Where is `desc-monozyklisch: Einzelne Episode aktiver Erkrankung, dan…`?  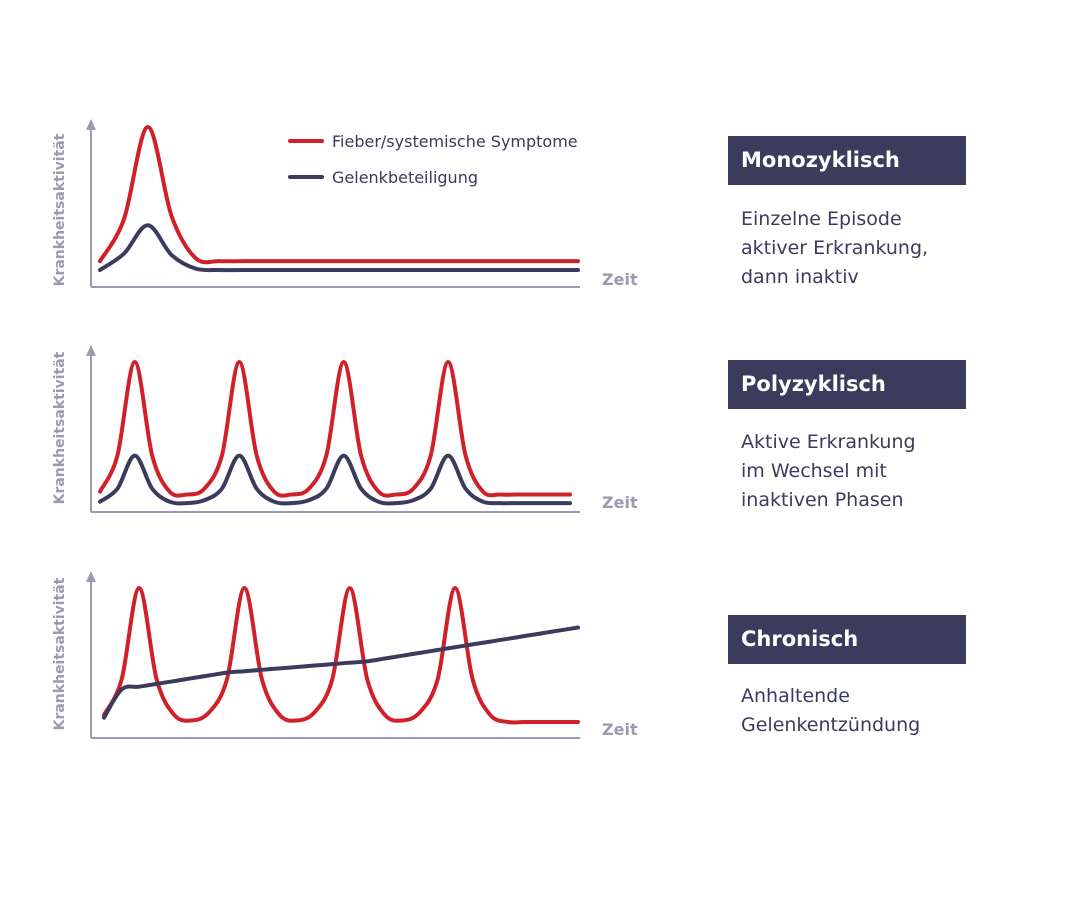 desc-monozyklisch: Einzelne Episode aktiver Erkrankung, dan… is located at coordinates (891, 248).